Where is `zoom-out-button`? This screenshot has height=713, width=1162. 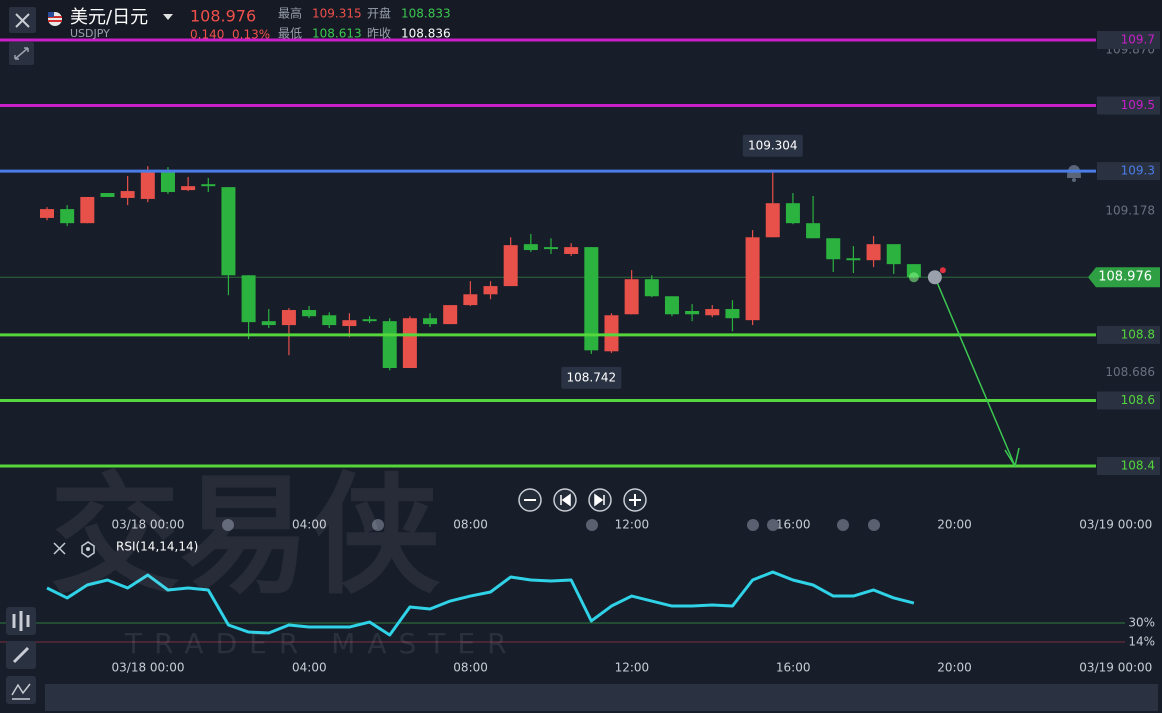
zoom-out-button is located at coordinates (530, 500).